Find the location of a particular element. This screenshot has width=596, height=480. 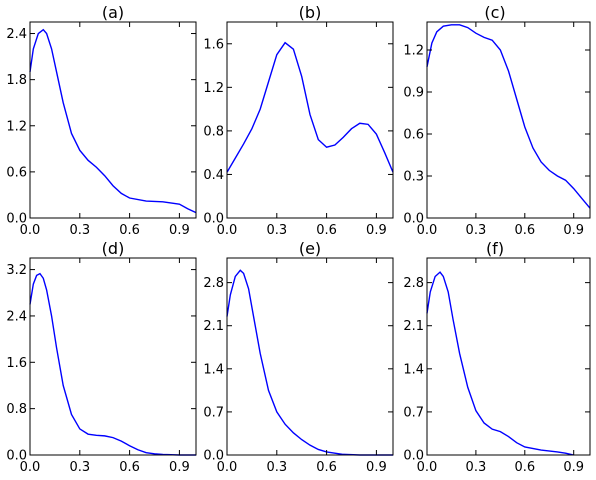

plot-area: 0.0 0.3 0.6 0.9 0.0 0.3 0.6 0.9 1.2 is located at coordinates (497, 129).